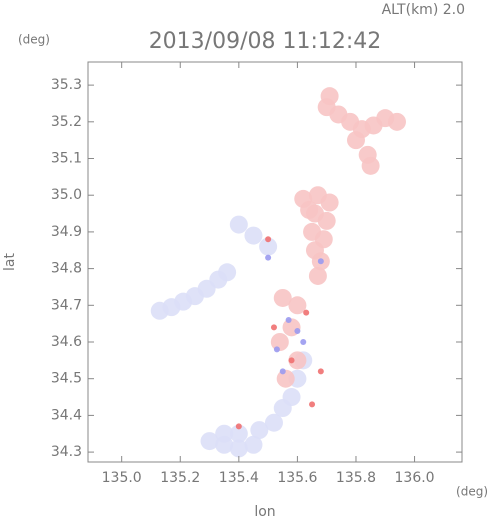  I want to click on y-axis-label: lat, so click(10, 262).